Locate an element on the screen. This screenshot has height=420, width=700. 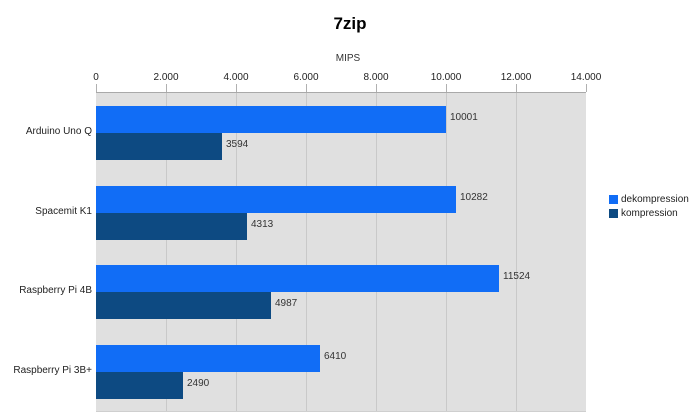
category-label-1: Spacemit K1 is located at coordinates (63, 211).